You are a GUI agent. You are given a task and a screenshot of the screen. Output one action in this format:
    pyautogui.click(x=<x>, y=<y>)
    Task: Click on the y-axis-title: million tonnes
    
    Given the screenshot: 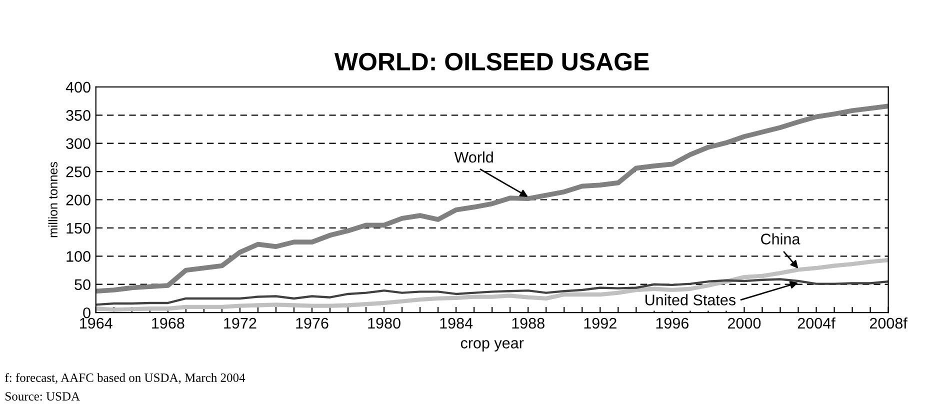 What is the action you would take?
    pyautogui.click(x=53, y=200)
    